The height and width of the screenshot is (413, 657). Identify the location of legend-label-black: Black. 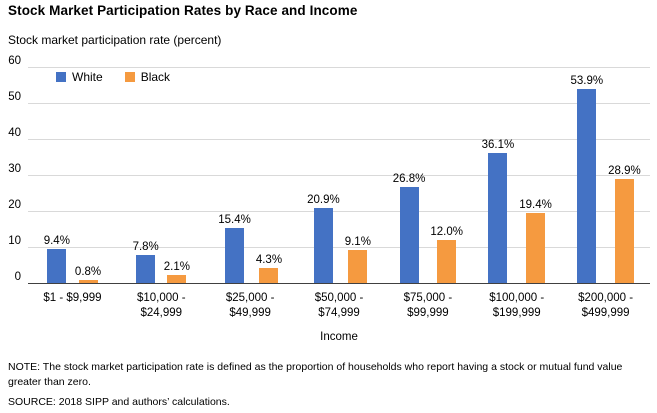
(155, 77).